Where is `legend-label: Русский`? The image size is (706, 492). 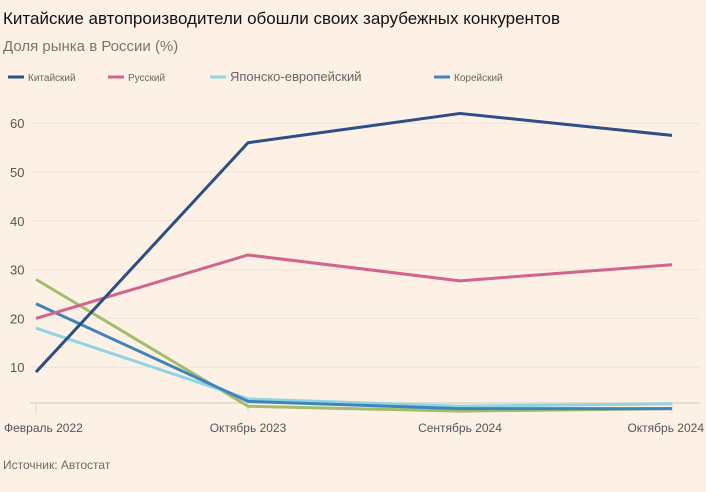
legend-label: Русский is located at coordinates (146, 78).